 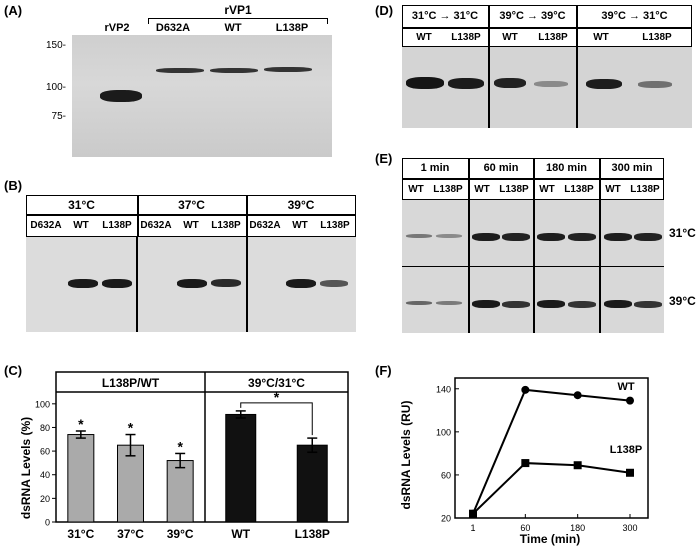 What do you see at coordinates (514, 189) in the screenshot?
I see `e-lane-l138p-2: L138P` at bounding box center [514, 189].